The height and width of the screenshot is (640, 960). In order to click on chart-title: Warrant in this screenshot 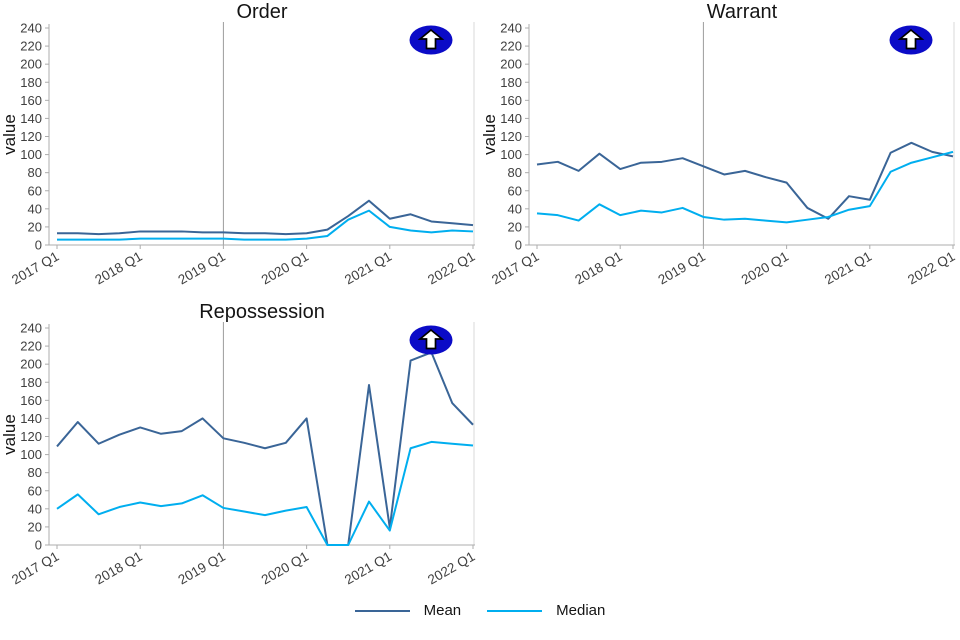, I will do `click(742, 12)`.